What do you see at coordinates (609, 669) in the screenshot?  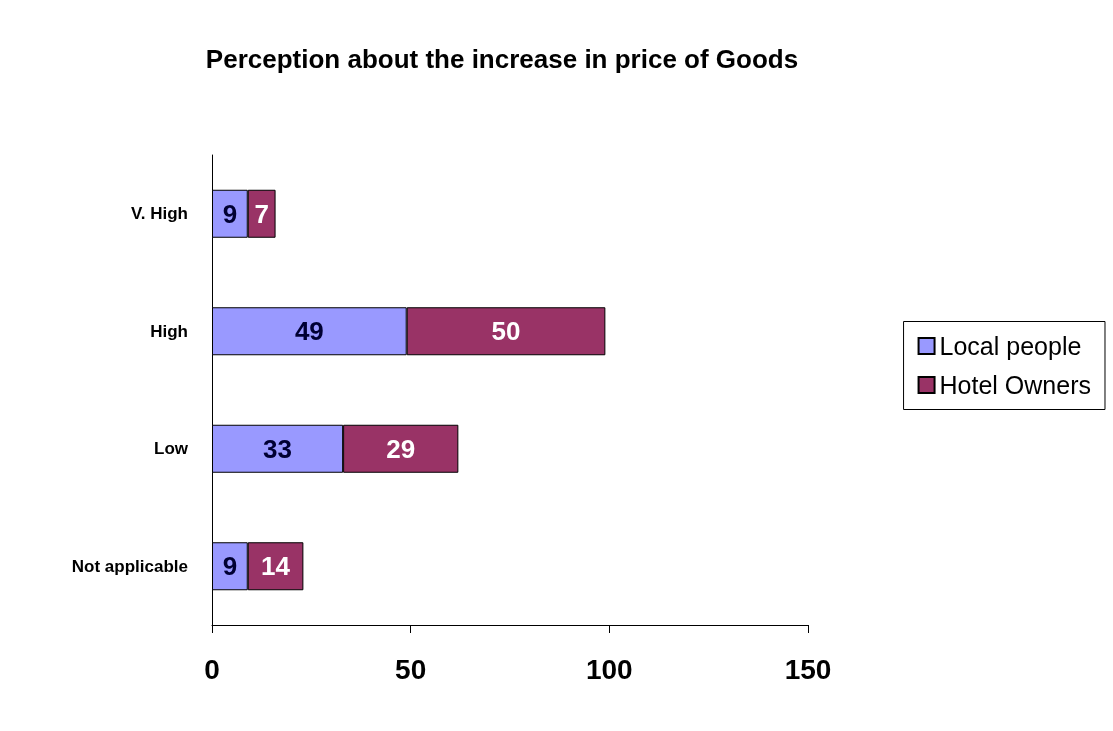 I see `x-tick-label: 100` at bounding box center [609, 669].